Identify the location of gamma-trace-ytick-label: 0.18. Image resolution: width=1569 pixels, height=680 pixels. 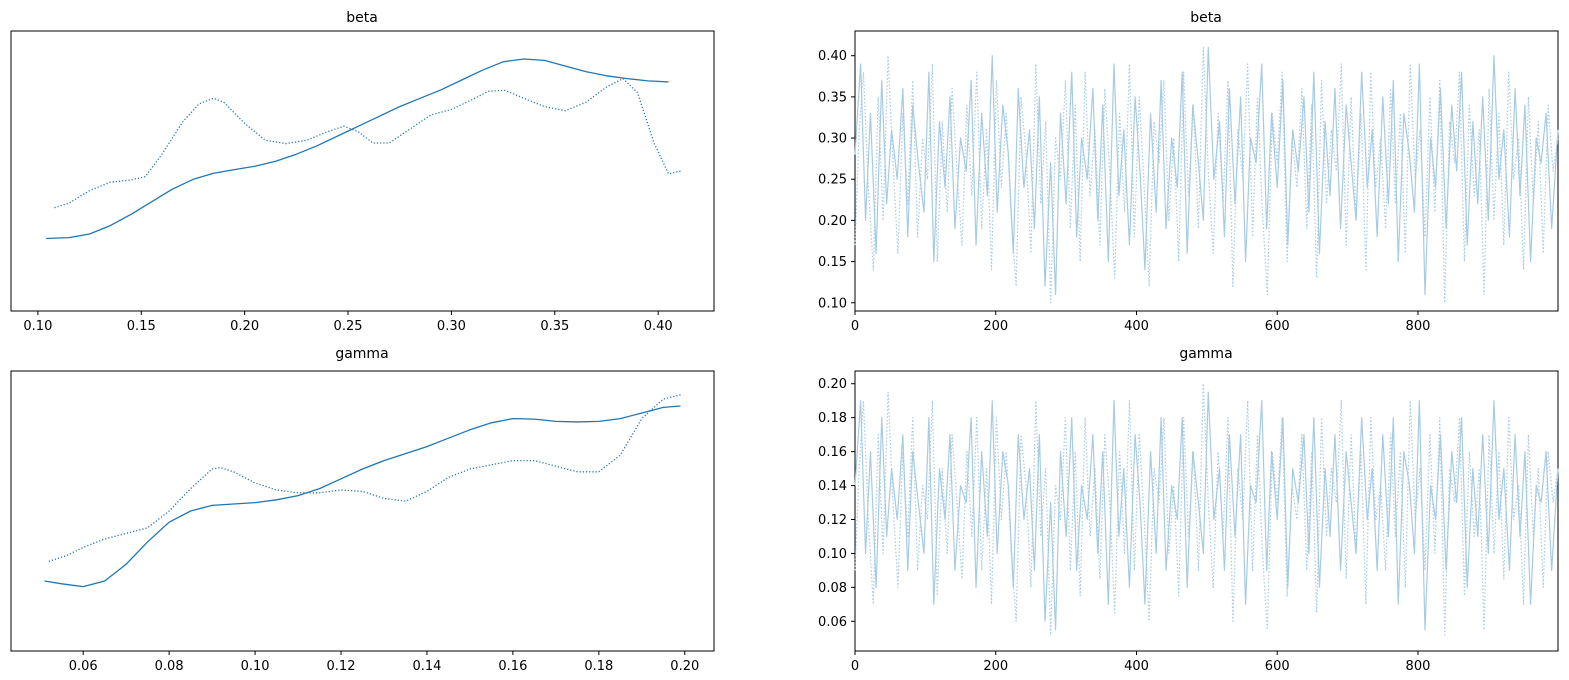
(832, 418).